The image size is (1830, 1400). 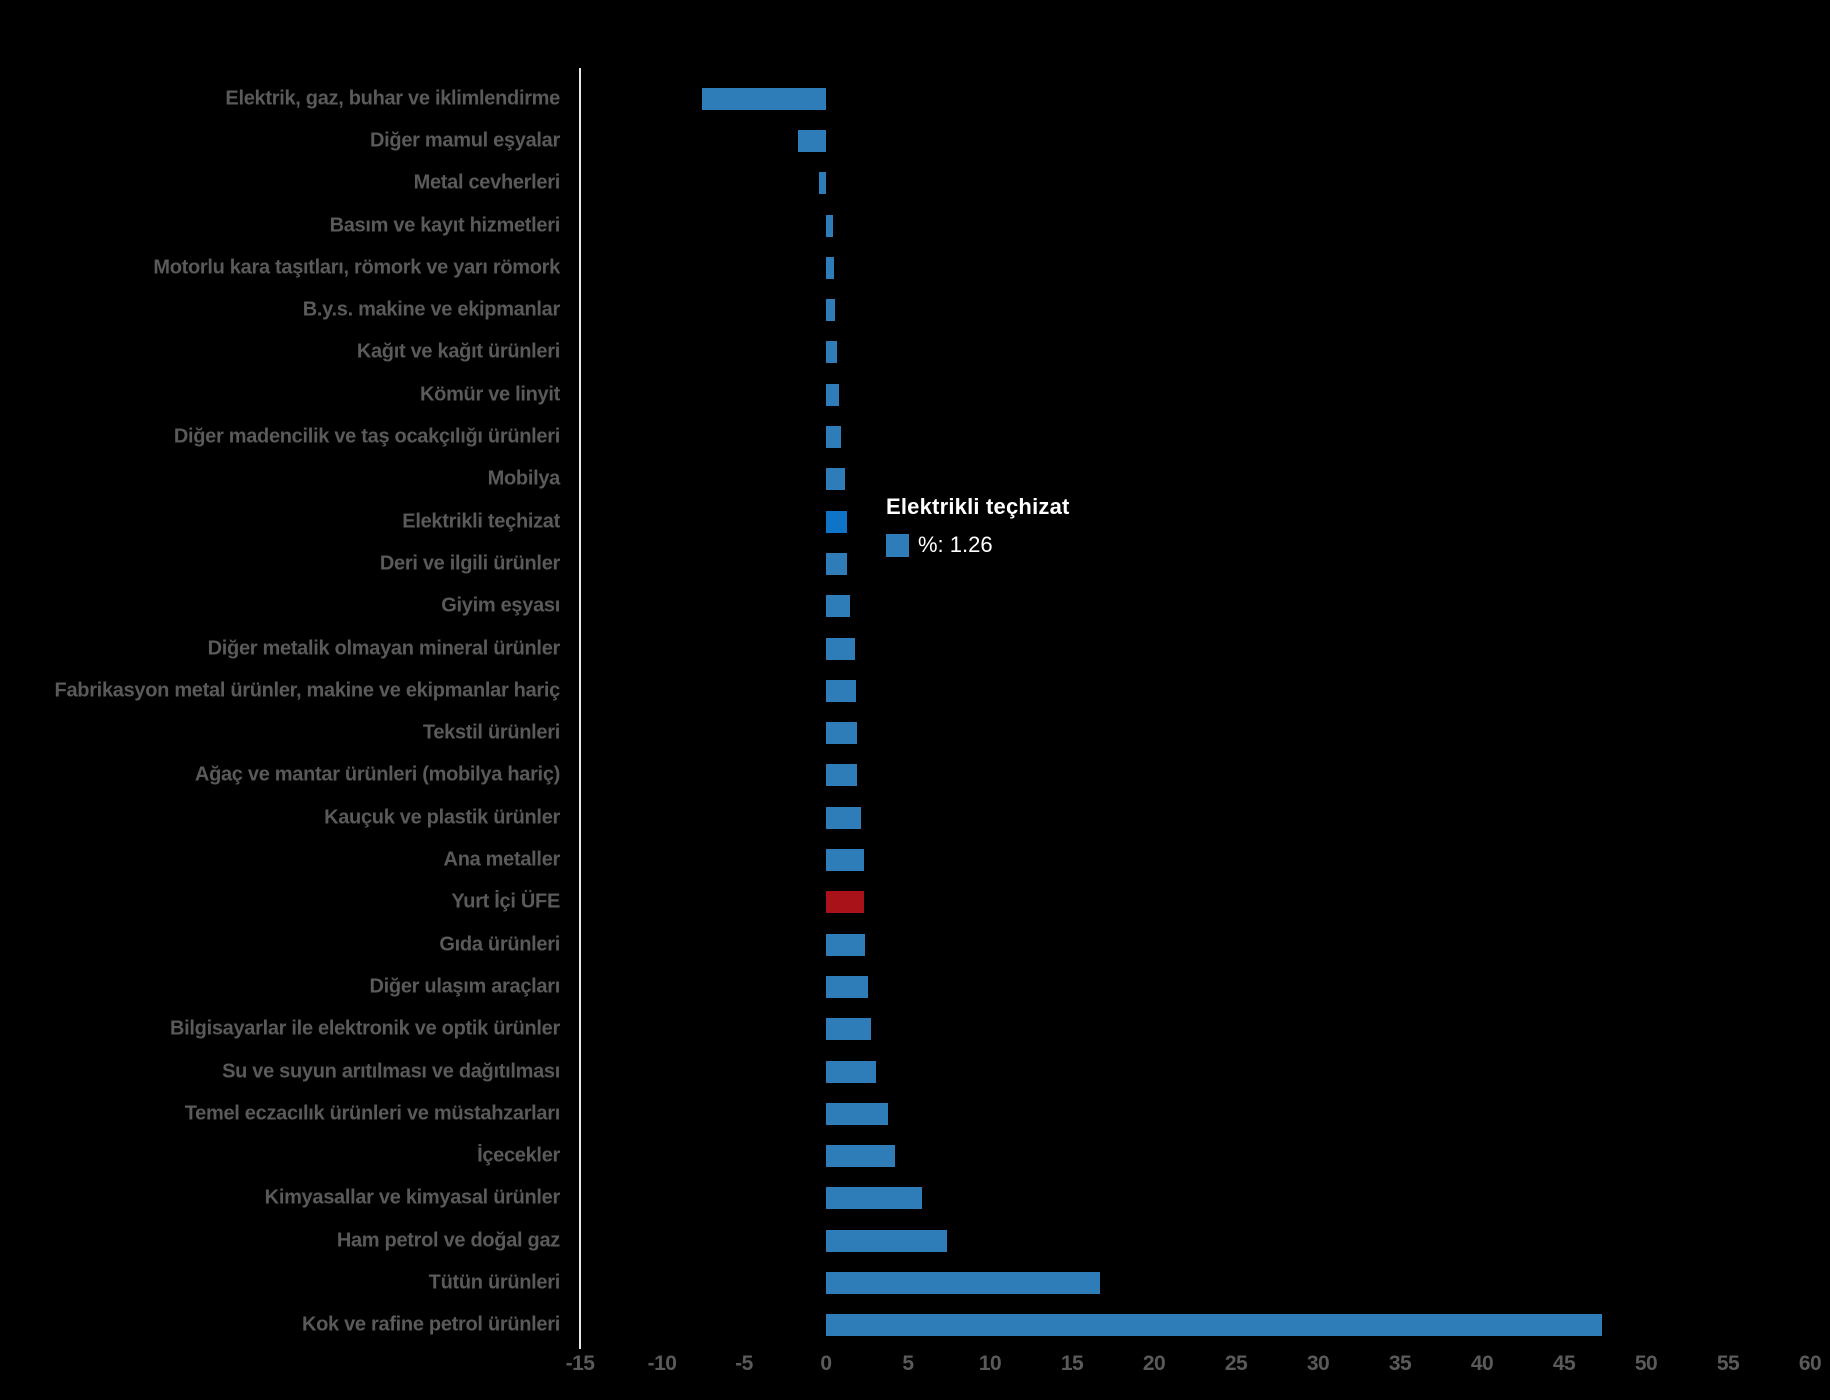 I want to click on category-label: Kauçuk ve plastik ürünler, so click(x=442, y=817).